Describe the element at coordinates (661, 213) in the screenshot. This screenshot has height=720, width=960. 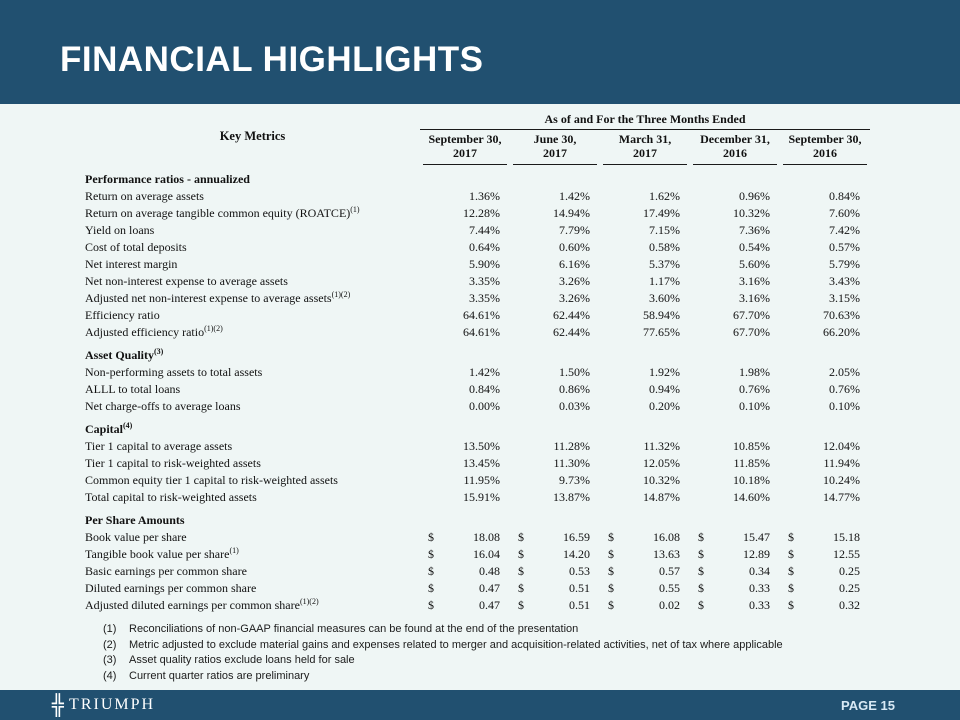
I see `value-cell: 17.49%` at that location.